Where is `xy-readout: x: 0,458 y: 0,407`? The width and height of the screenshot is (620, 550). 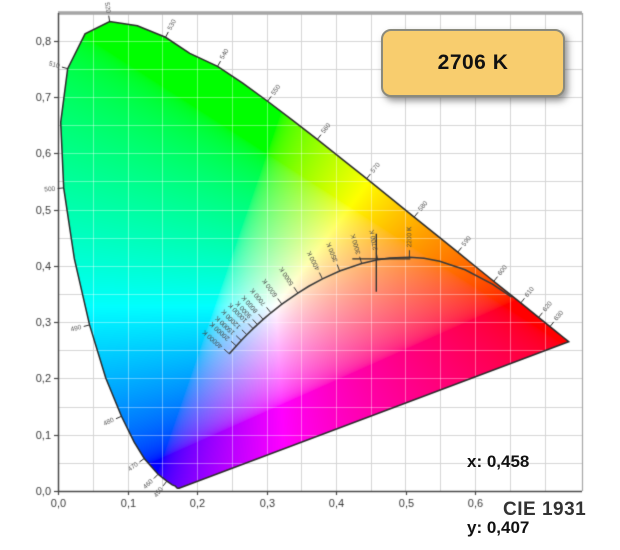
xy-readout: x: 0,458 y: 0,407 is located at coordinates (498, 478).